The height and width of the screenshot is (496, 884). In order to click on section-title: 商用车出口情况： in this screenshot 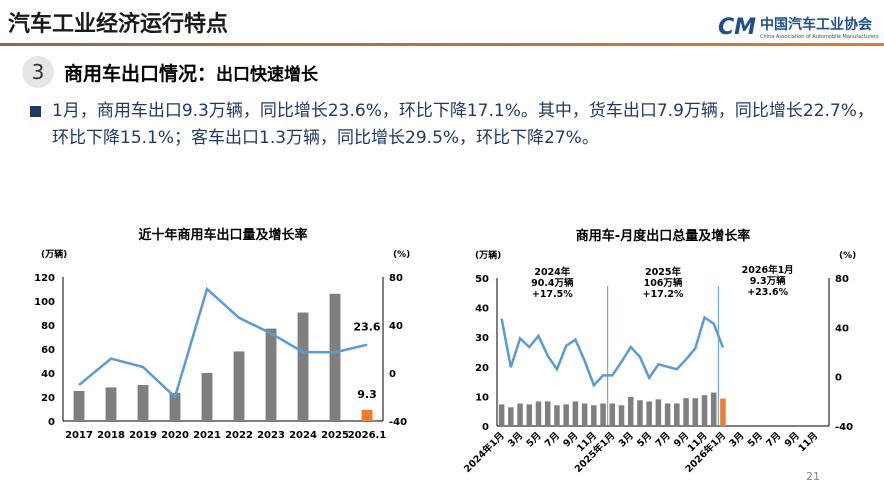, I will do `click(140, 73)`.